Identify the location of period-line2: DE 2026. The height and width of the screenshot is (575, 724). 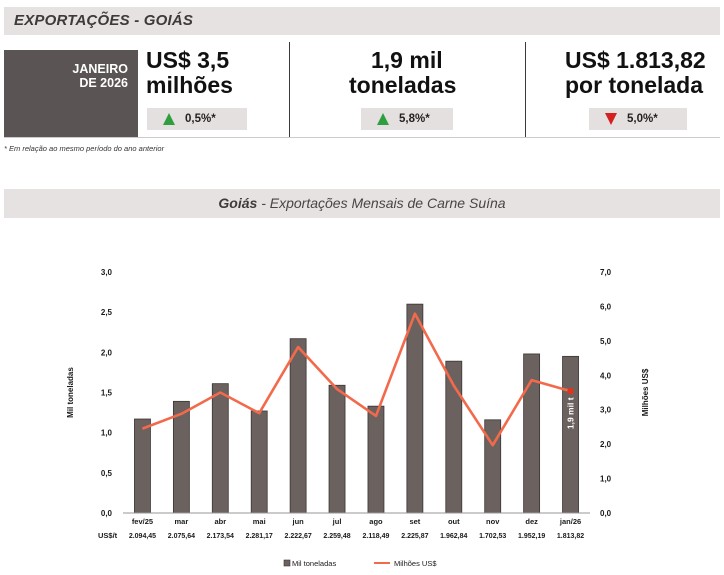
(103, 83).